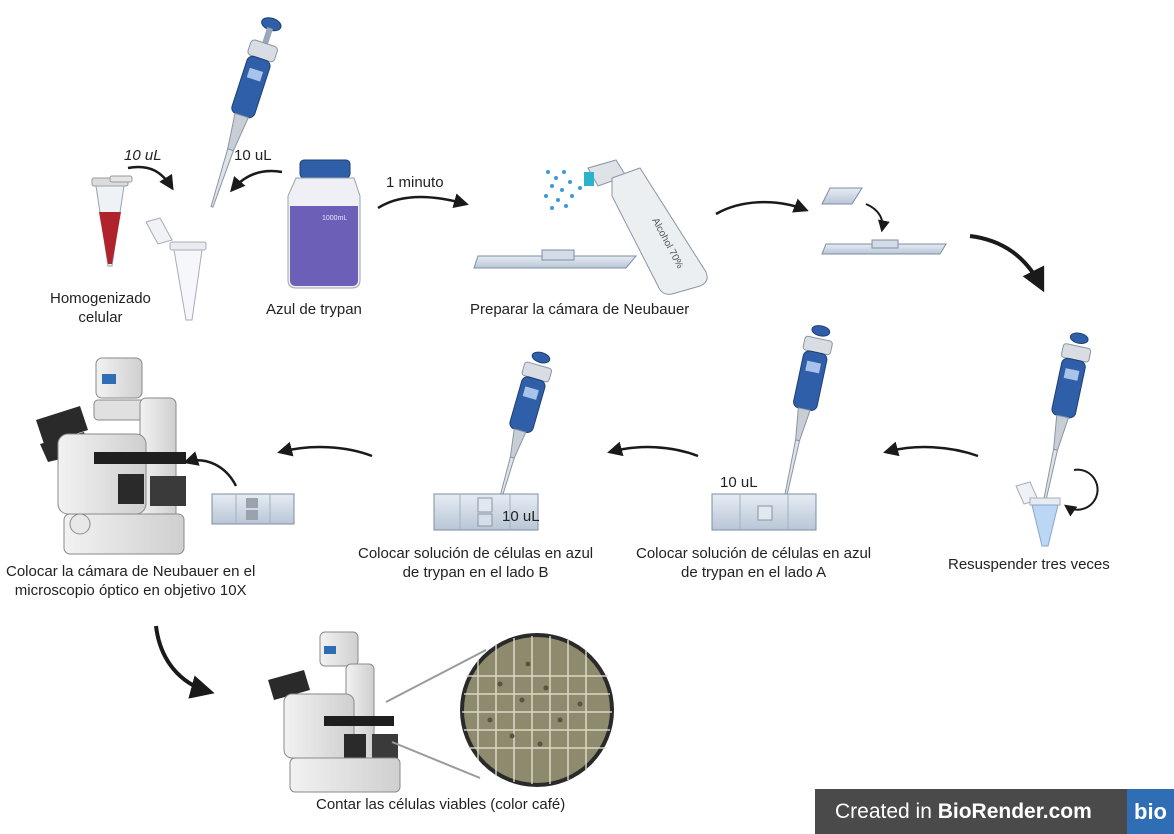 This screenshot has height=834, width=1174. I want to click on biorender-logo-icon: bio, so click(1150, 811).